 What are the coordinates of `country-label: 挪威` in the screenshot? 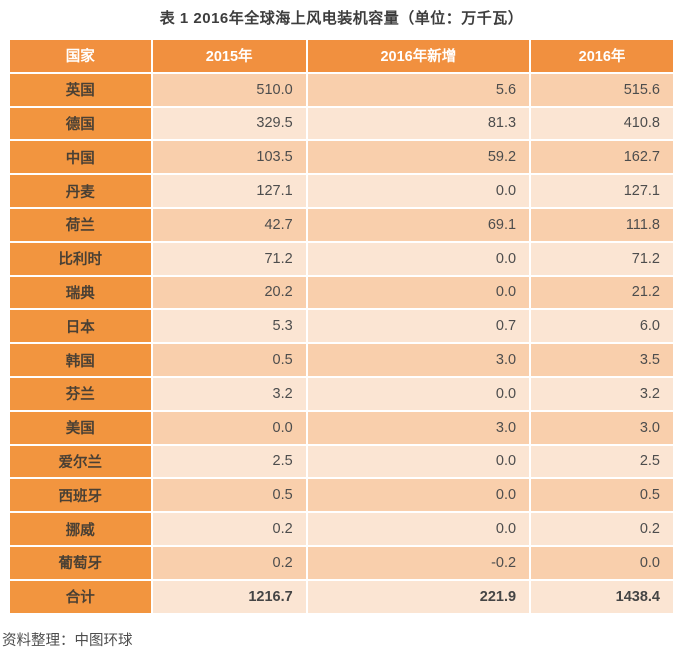 It's located at (80, 529).